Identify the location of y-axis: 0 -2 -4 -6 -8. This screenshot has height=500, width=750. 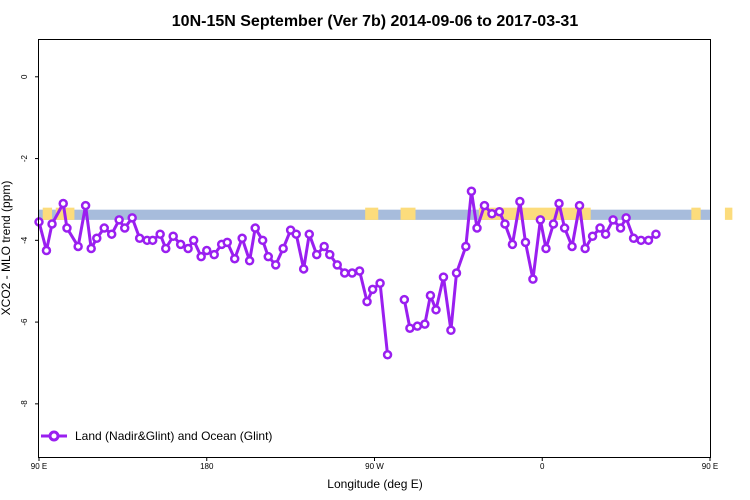
(29, 240).